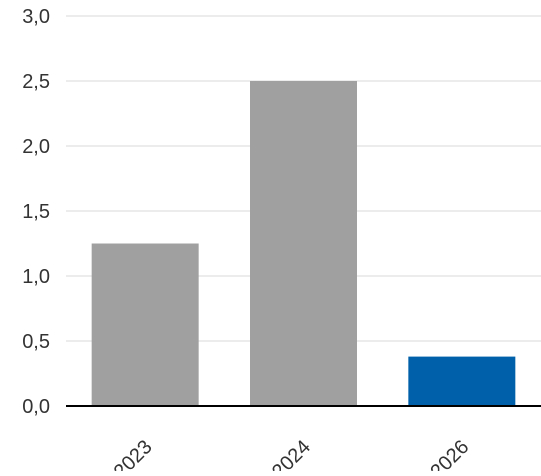 The height and width of the screenshot is (476, 541). What do you see at coordinates (36, 82) in the screenshot?
I see `y-tick-label: 2,5` at bounding box center [36, 82].